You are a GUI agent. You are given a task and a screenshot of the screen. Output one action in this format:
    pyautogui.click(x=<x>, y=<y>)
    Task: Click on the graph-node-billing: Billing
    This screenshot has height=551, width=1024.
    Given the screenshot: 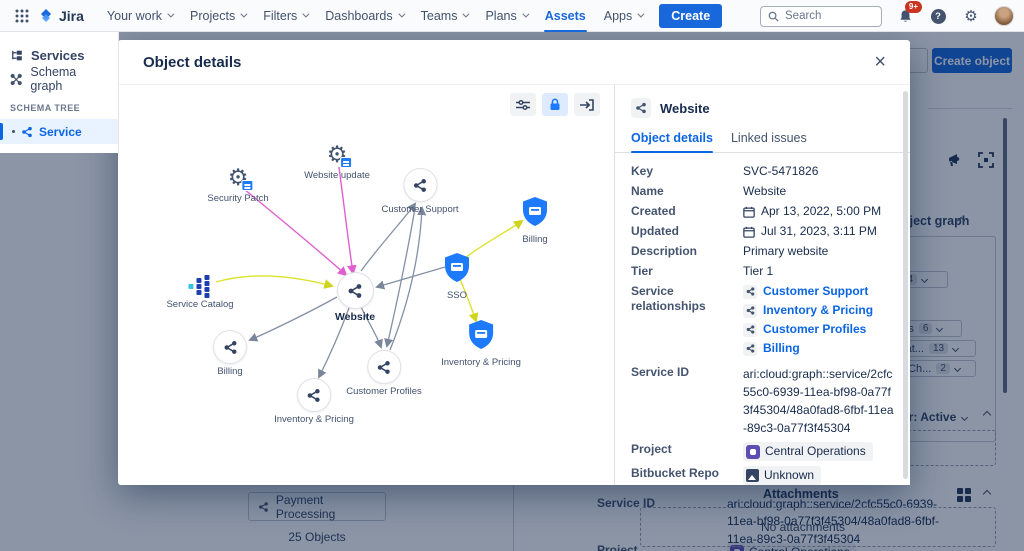 What is the action you would take?
    pyautogui.click(x=230, y=353)
    